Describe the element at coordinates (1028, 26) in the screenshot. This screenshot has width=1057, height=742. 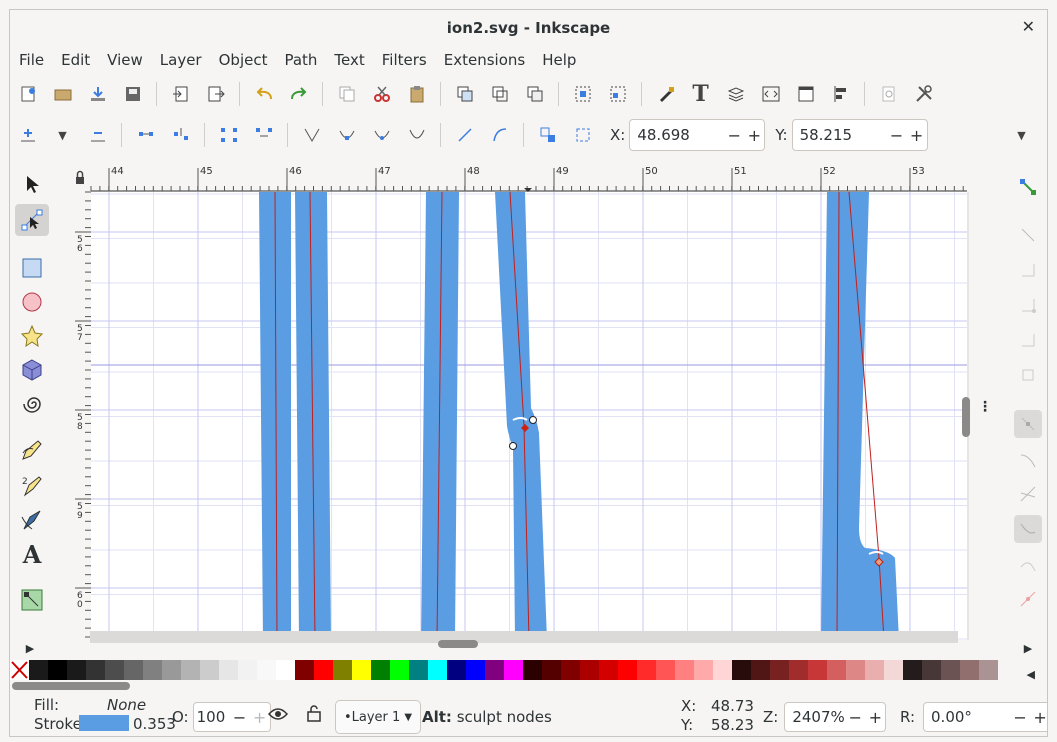
I see `close-icon: ✕` at that location.